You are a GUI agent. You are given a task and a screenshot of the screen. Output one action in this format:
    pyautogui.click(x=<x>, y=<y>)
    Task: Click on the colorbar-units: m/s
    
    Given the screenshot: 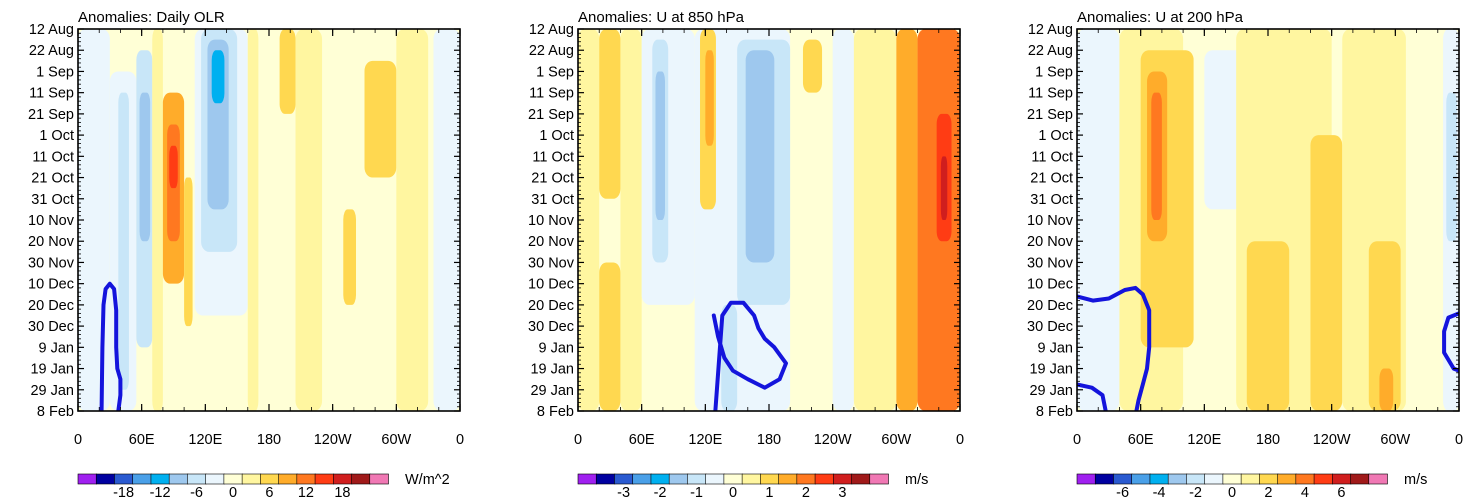 What is the action you would take?
    pyautogui.click(x=916, y=480)
    